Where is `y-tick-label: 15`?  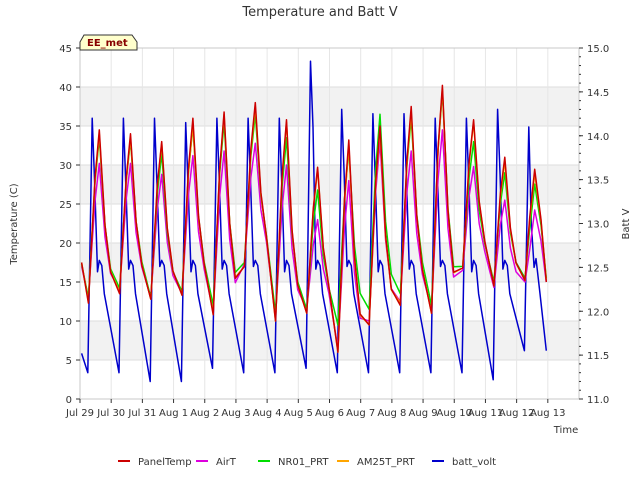 y-tick-label: 15 is located at coordinates (65, 283).